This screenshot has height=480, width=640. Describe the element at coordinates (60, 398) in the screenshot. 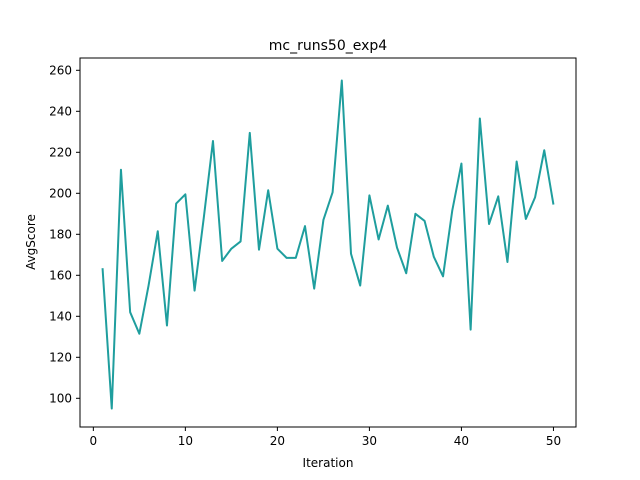

I see `y-tick-label: 100` at that location.